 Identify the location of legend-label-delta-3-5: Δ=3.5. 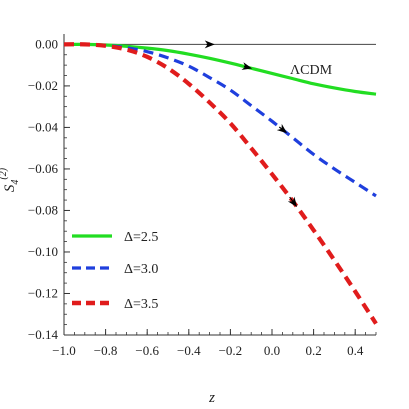
(141, 304).